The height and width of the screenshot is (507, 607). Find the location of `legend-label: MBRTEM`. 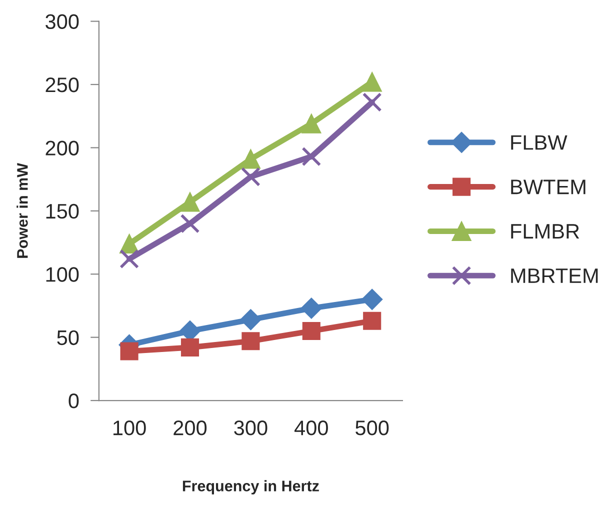

legend-label: MBRTEM is located at coordinates (554, 275).